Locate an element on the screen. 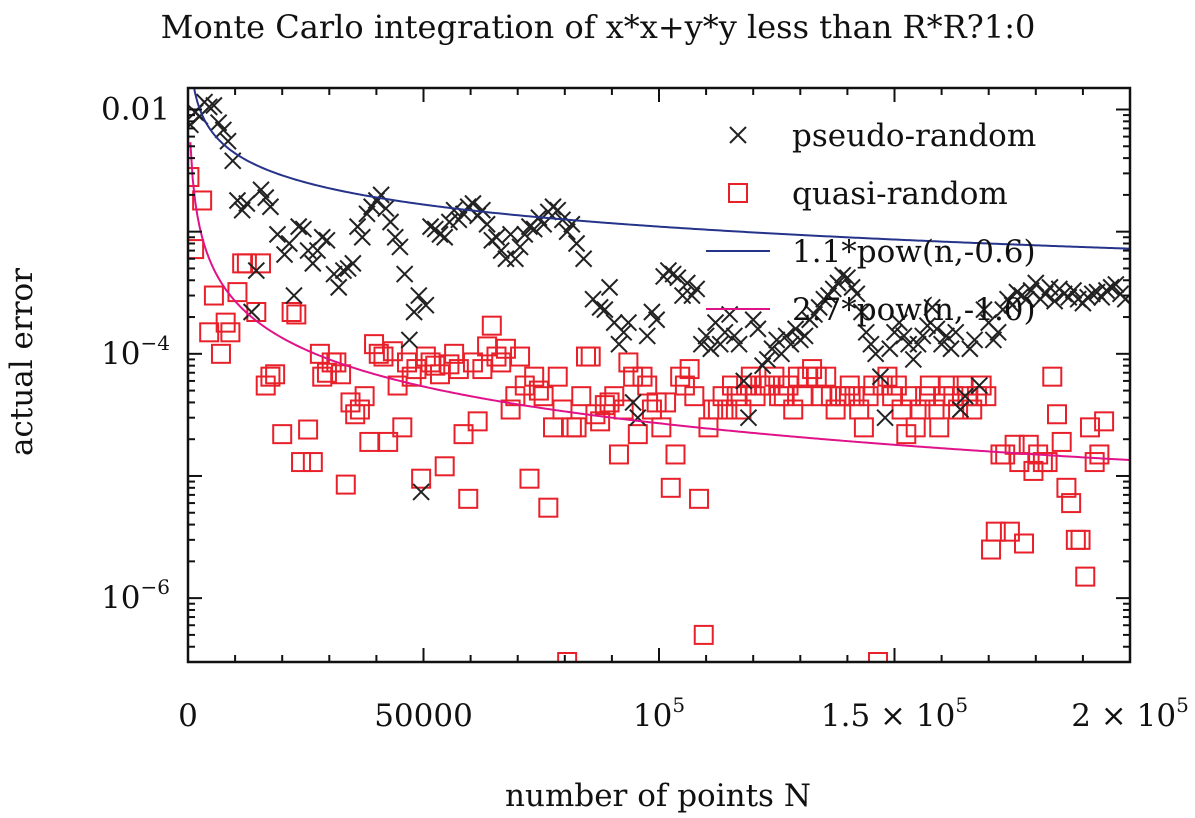 This screenshot has height=818, width=1195. legend-label: quasi-random is located at coordinates (900, 194).